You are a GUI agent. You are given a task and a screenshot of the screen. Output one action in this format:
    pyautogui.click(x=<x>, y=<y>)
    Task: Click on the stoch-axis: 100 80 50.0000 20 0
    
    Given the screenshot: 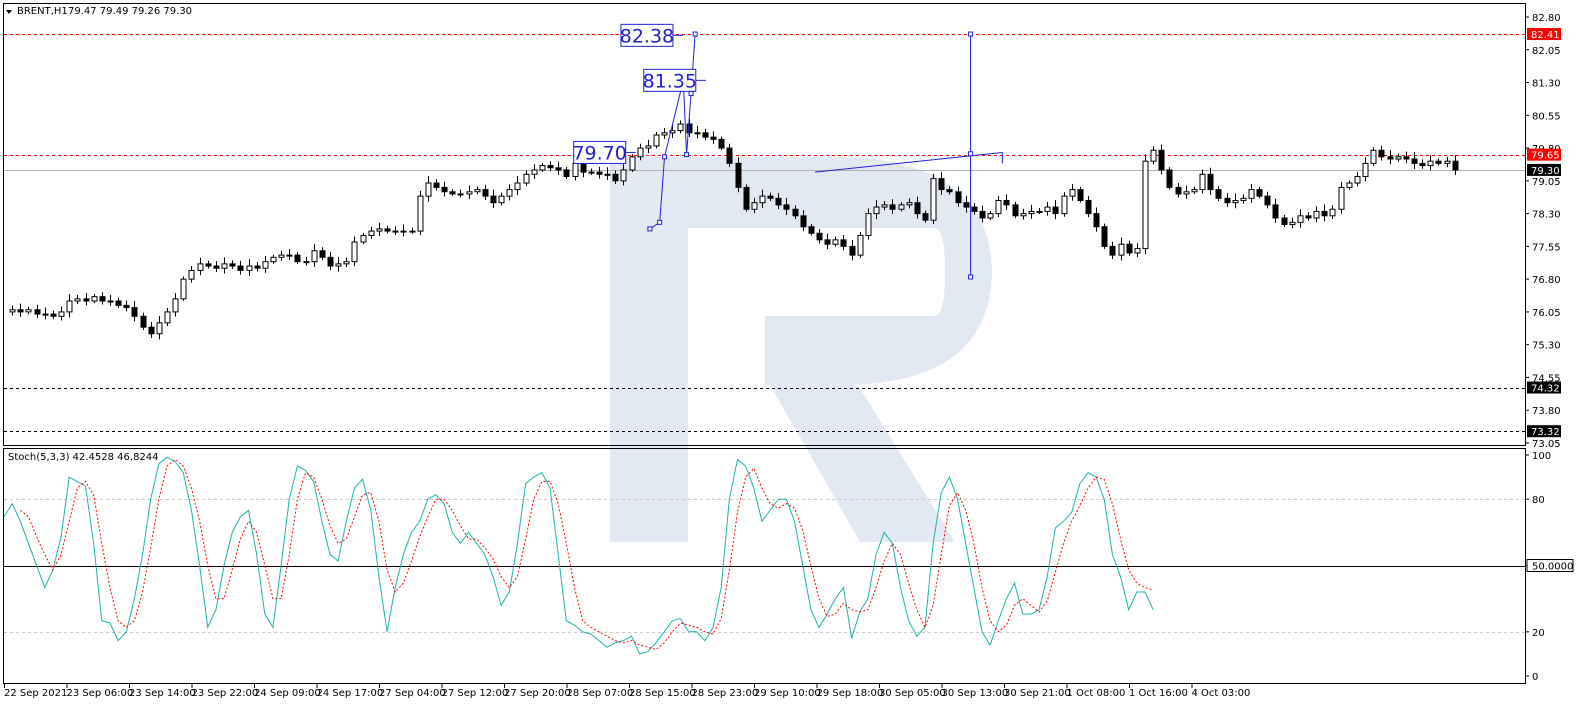 What is the action you would take?
    pyautogui.click(x=1549, y=567)
    